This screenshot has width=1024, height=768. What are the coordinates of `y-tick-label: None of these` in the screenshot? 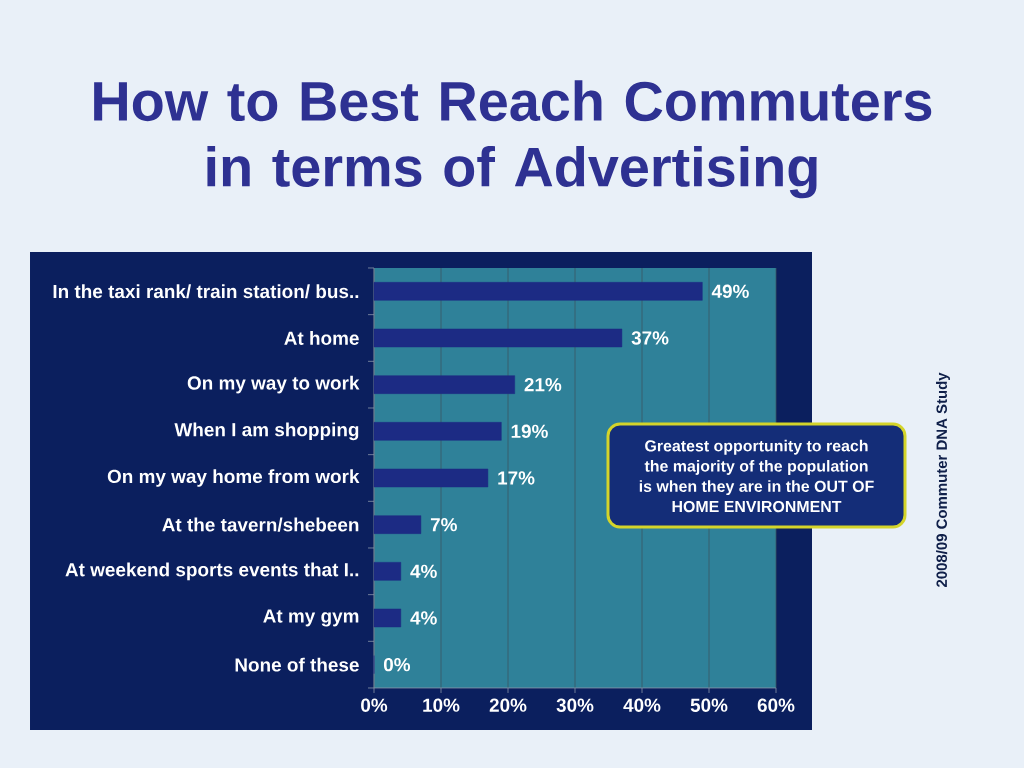 It's located at (297, 664).